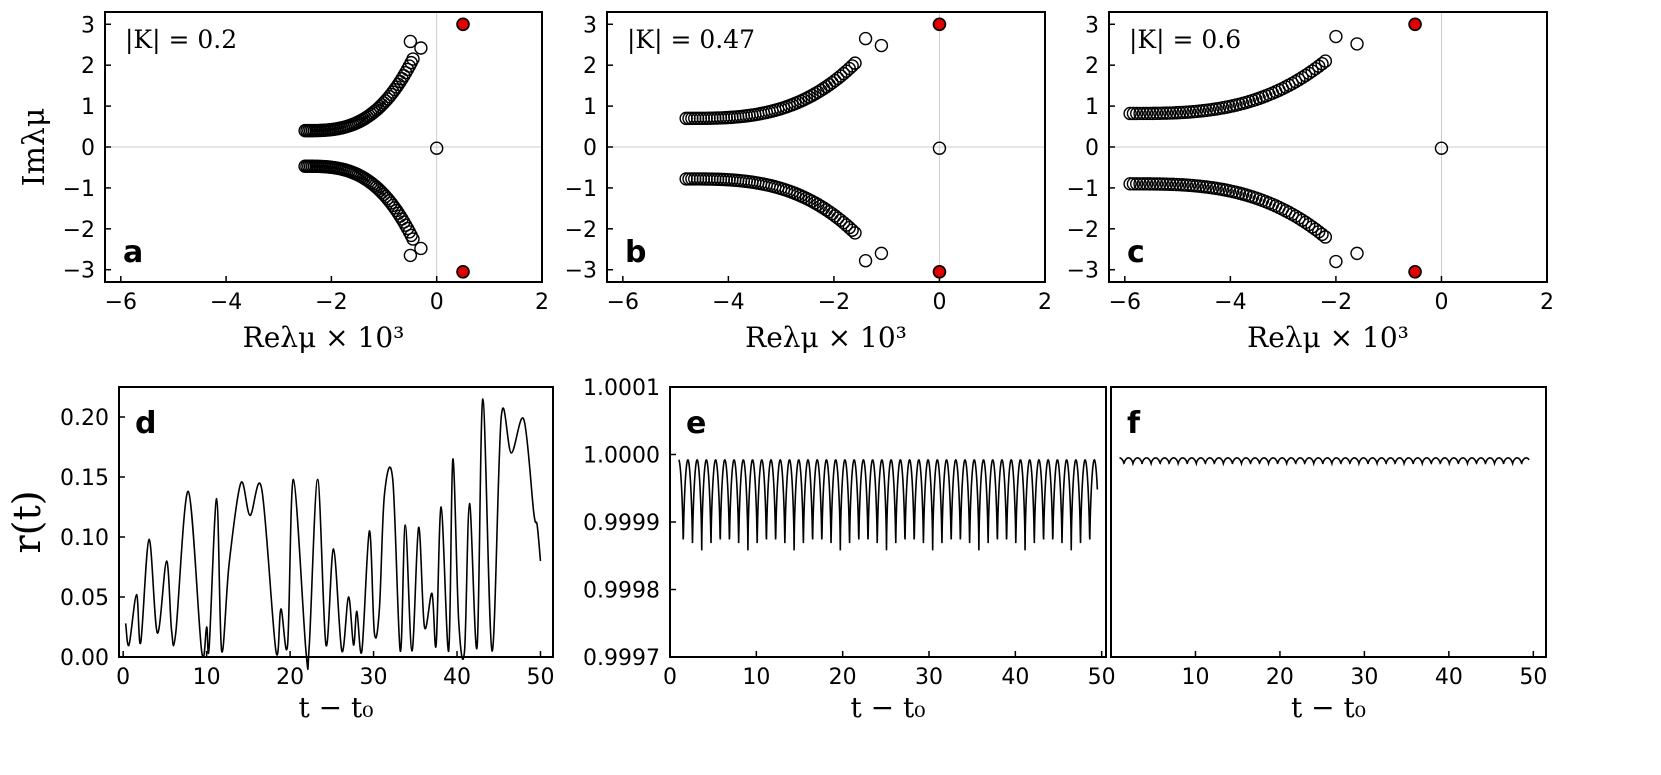 The width and height of the screenshot is (1661, 775). Describe the element at coordinates (88, 25) in the screenshot. I see `y-tick-label: 3` at that location.